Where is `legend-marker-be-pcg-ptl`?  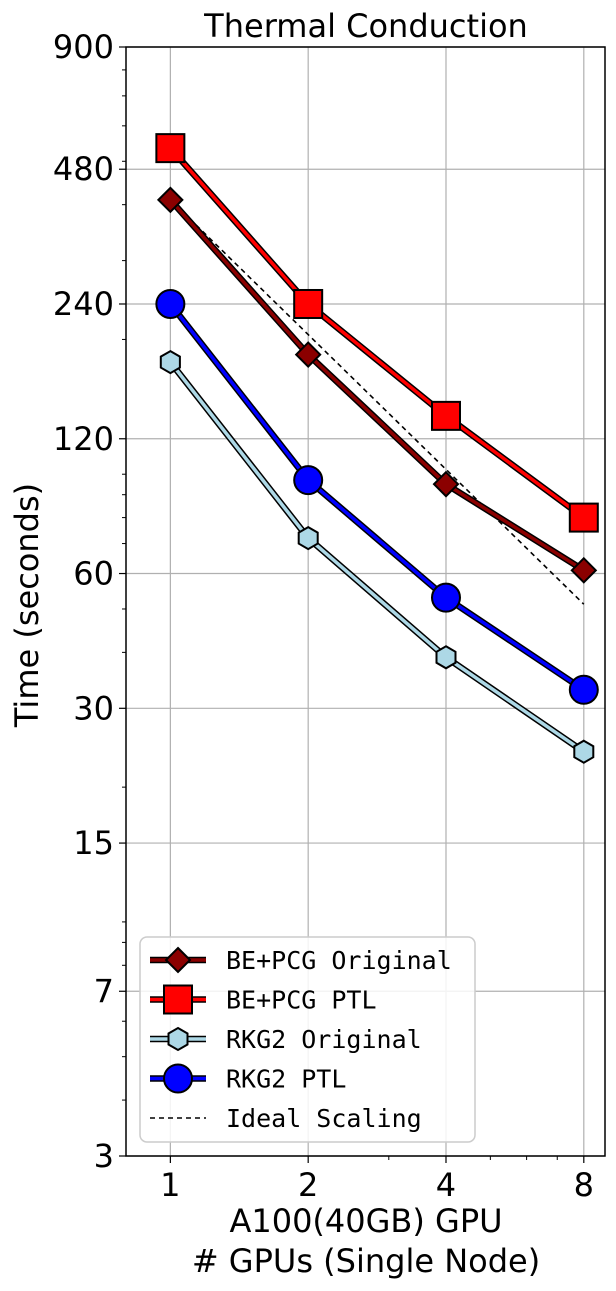 legend-marker-be-pcg-ptl is located at coordinates (178, 999).